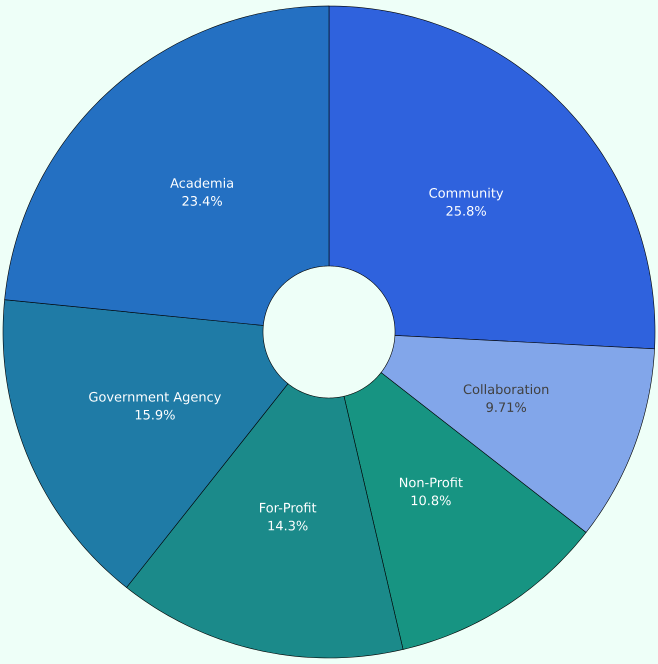 This screenshot has height=664, width=658. I want to click on data-label: 23.4%, so click(202, 201).